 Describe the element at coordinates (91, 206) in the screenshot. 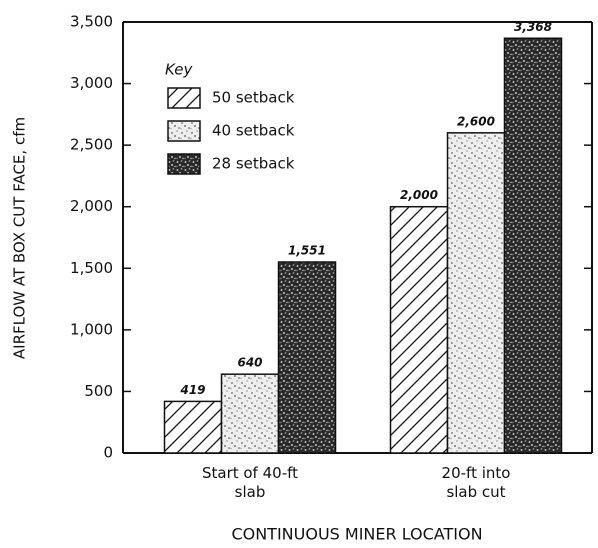

I see `y-tick-label: 2,000` at that location.